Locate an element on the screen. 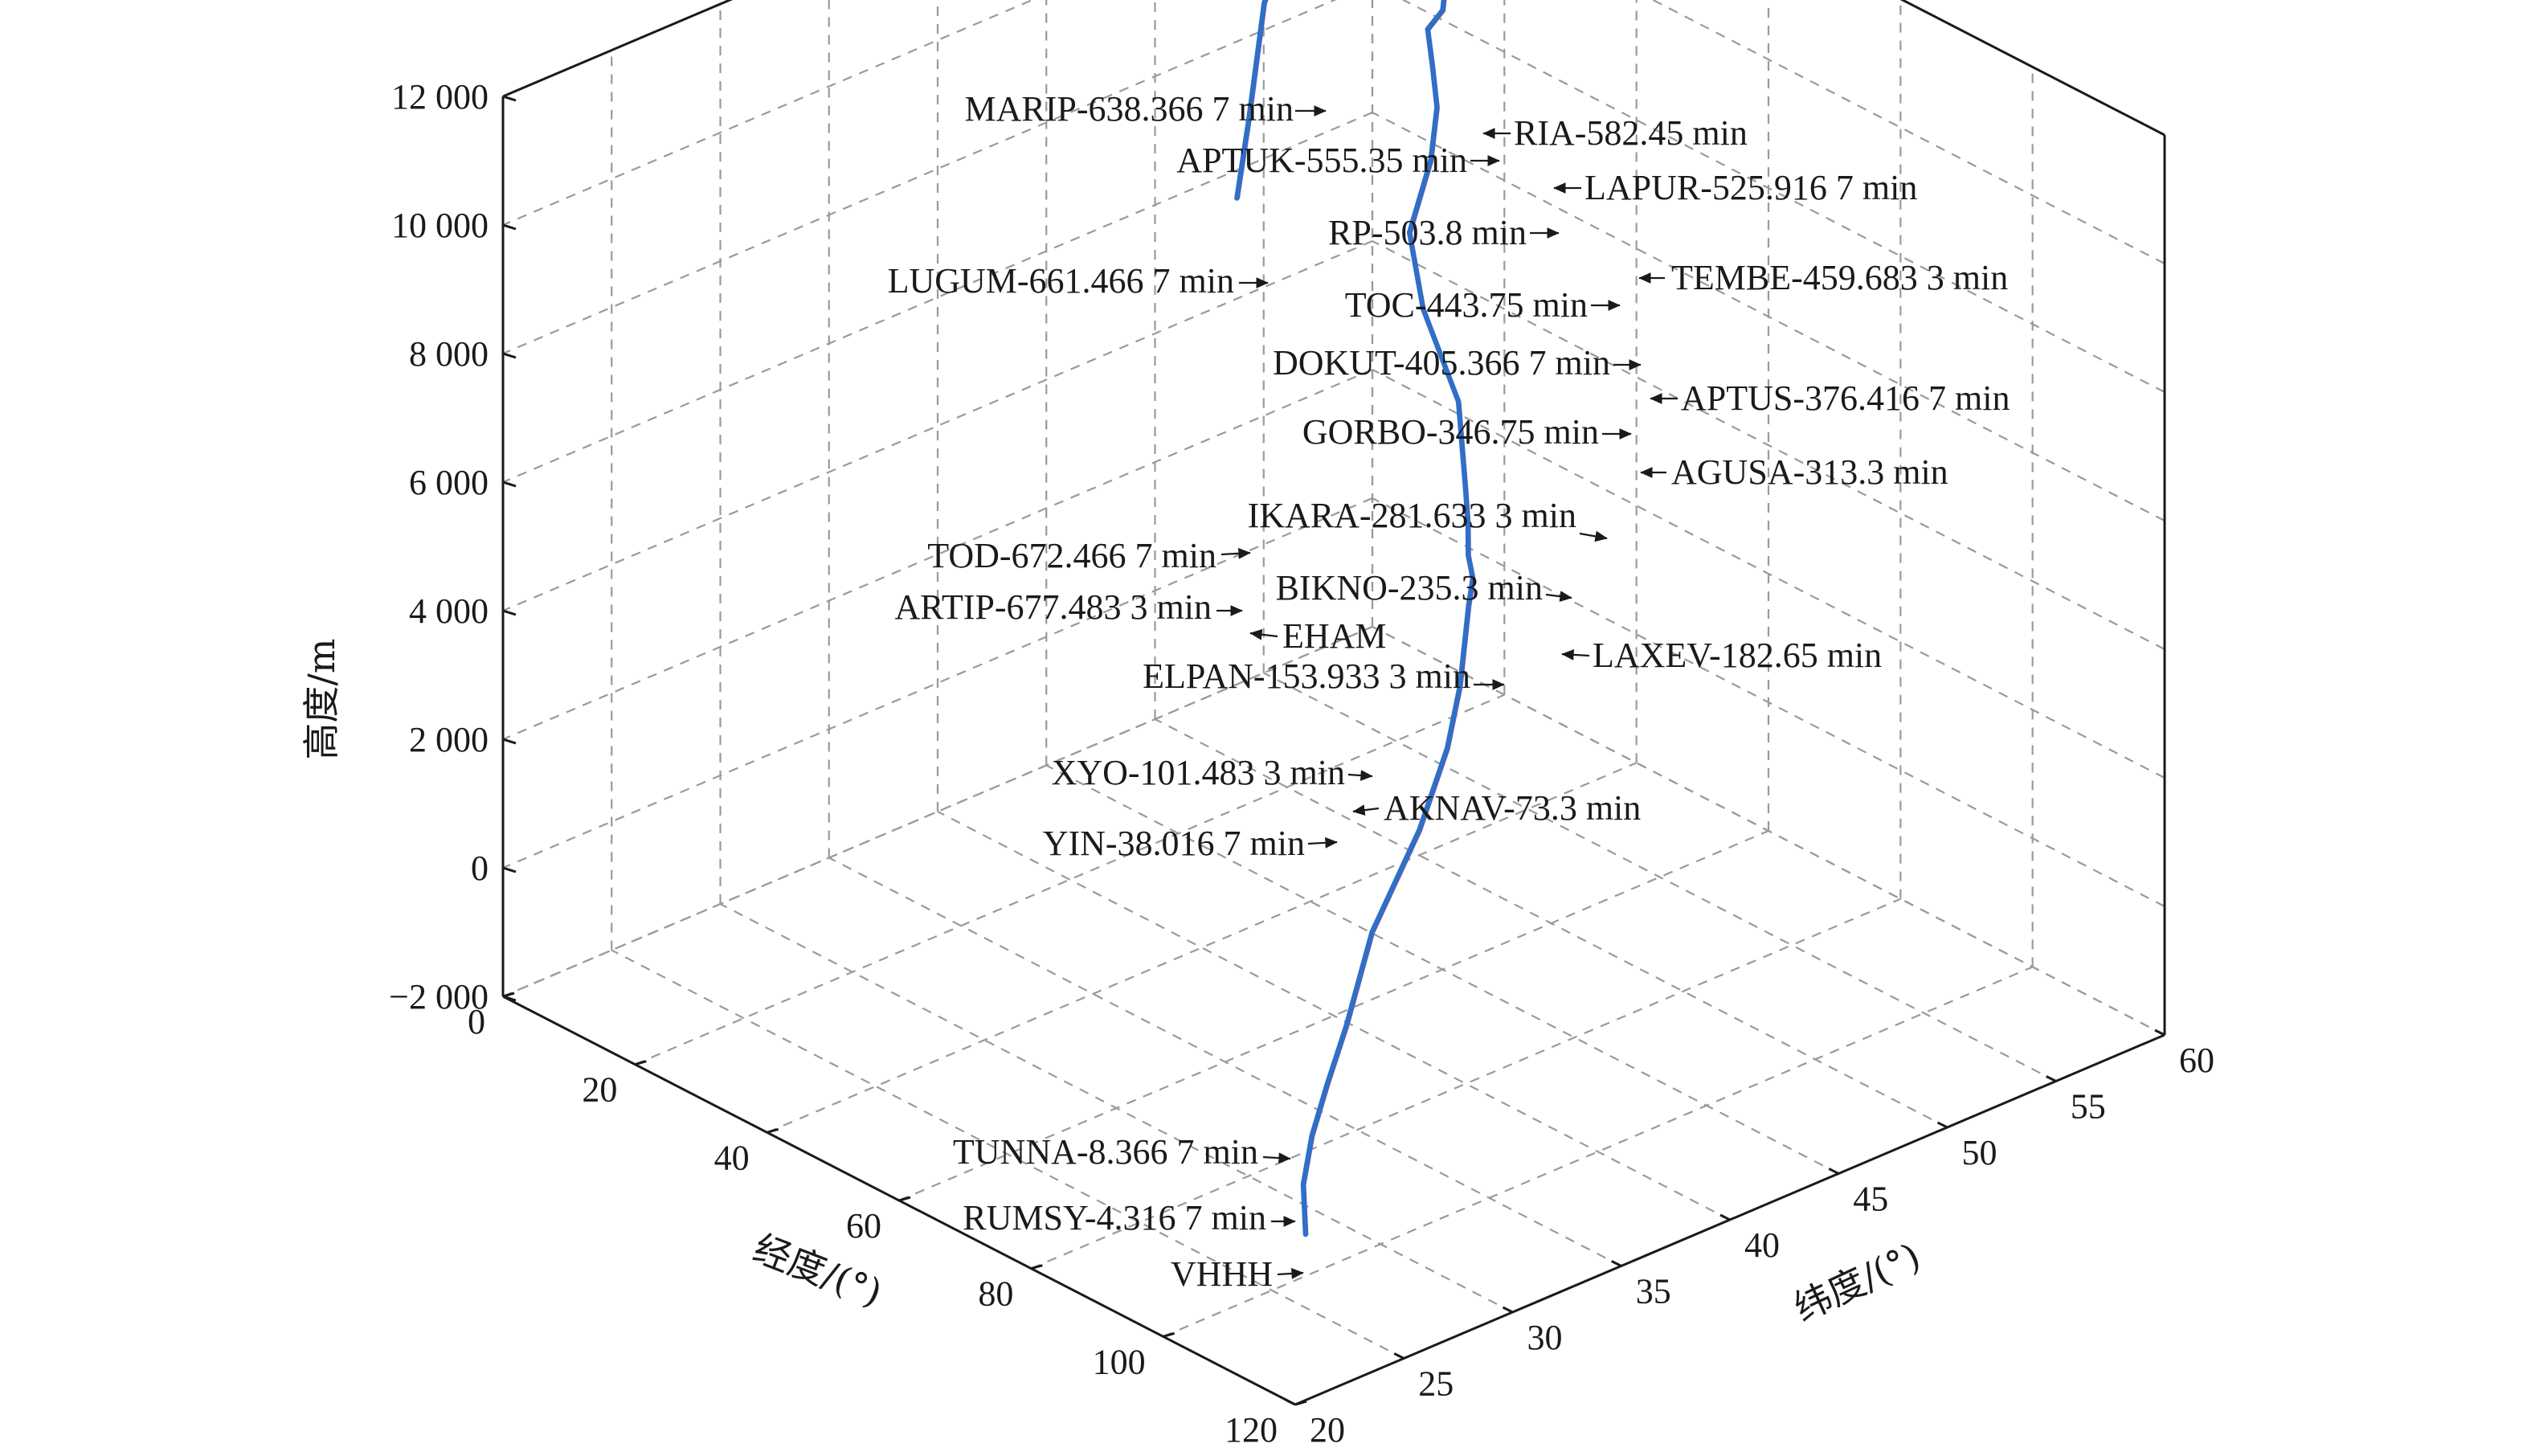 This screenshot has height=1456, width=2531. waypoint-label: ELPAN-153.933 3 min is located at coordinates (1306, 676).